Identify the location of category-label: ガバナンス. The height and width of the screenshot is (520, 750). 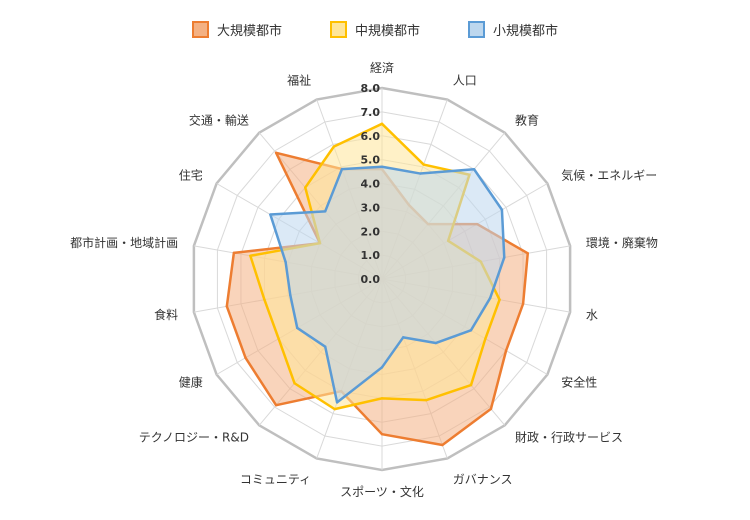
(483, 480).